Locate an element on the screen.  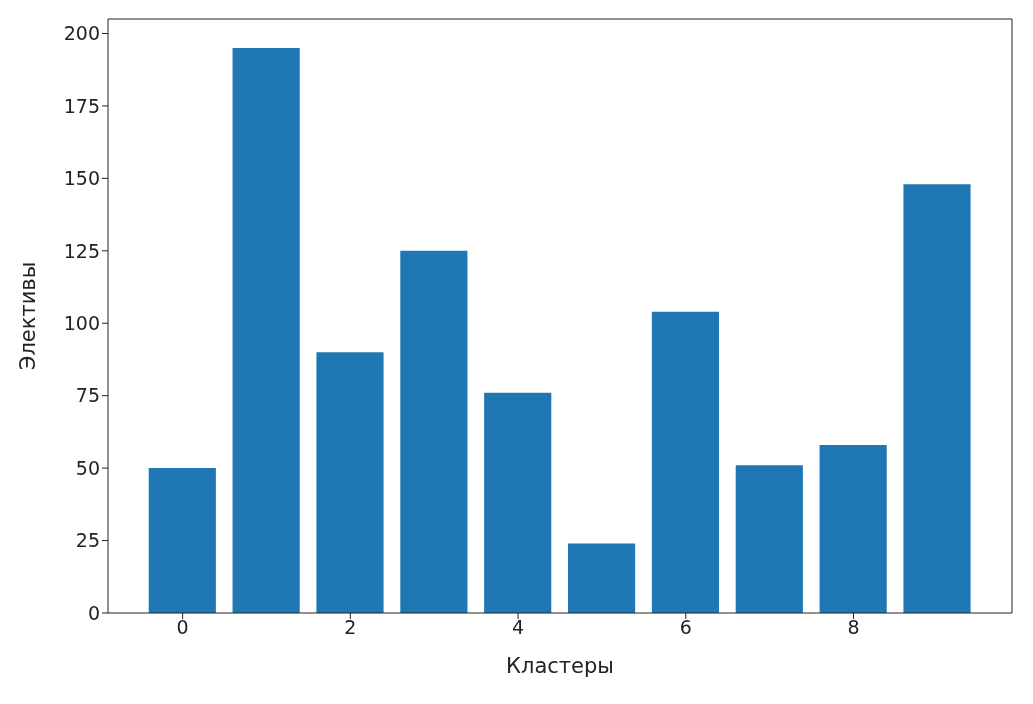
y-tick-label: 25 is located at coordinates (87, 540).